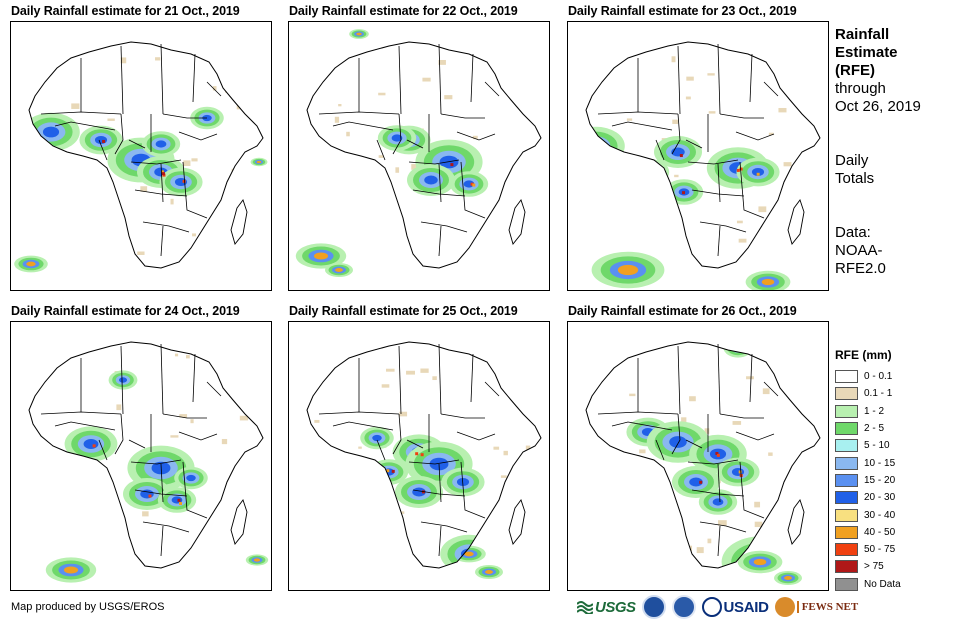 The width and height of the screenshot is (967, 626). I want to click on legend-label: 40 - 50, so click(880, 532).